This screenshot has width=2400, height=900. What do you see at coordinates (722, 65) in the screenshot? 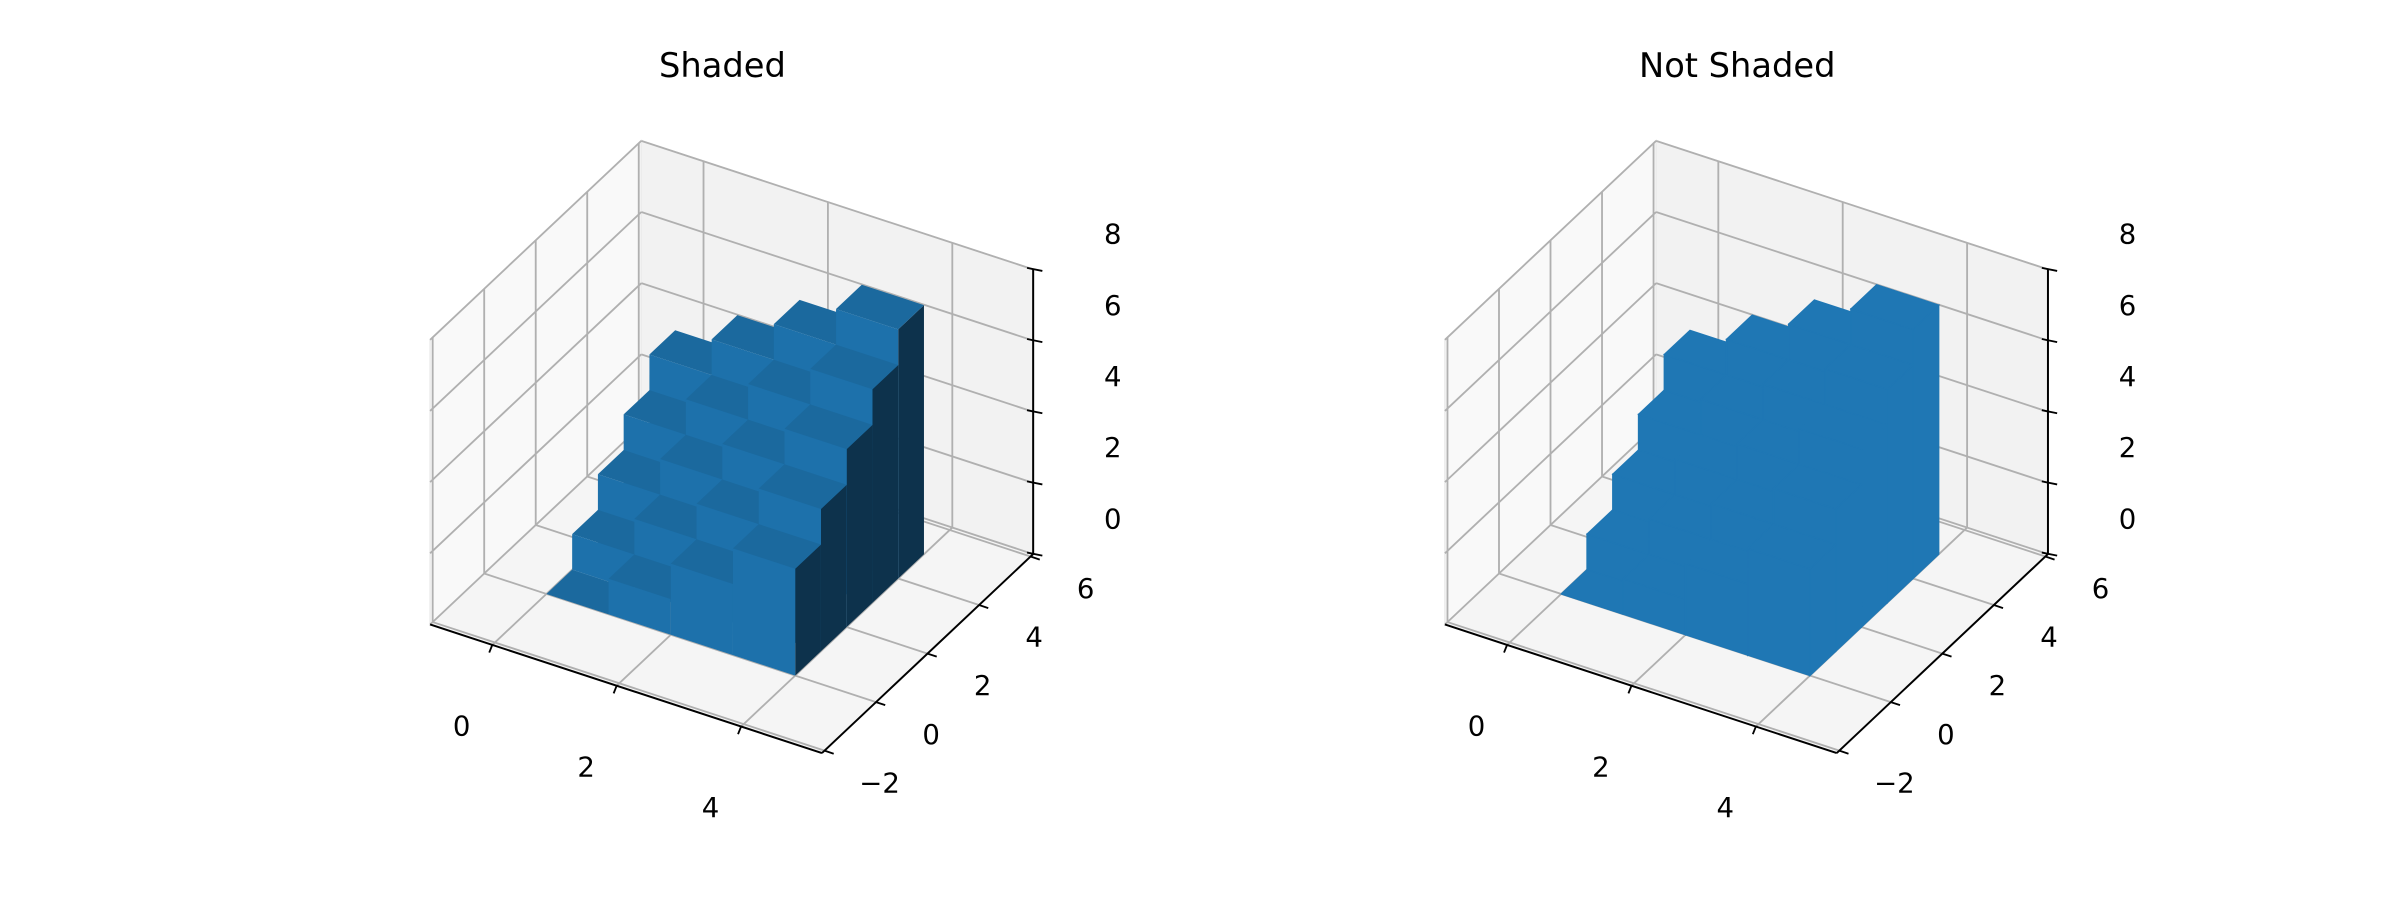
I see `subplot-title: Shaded` at bounding box center [722, 65].